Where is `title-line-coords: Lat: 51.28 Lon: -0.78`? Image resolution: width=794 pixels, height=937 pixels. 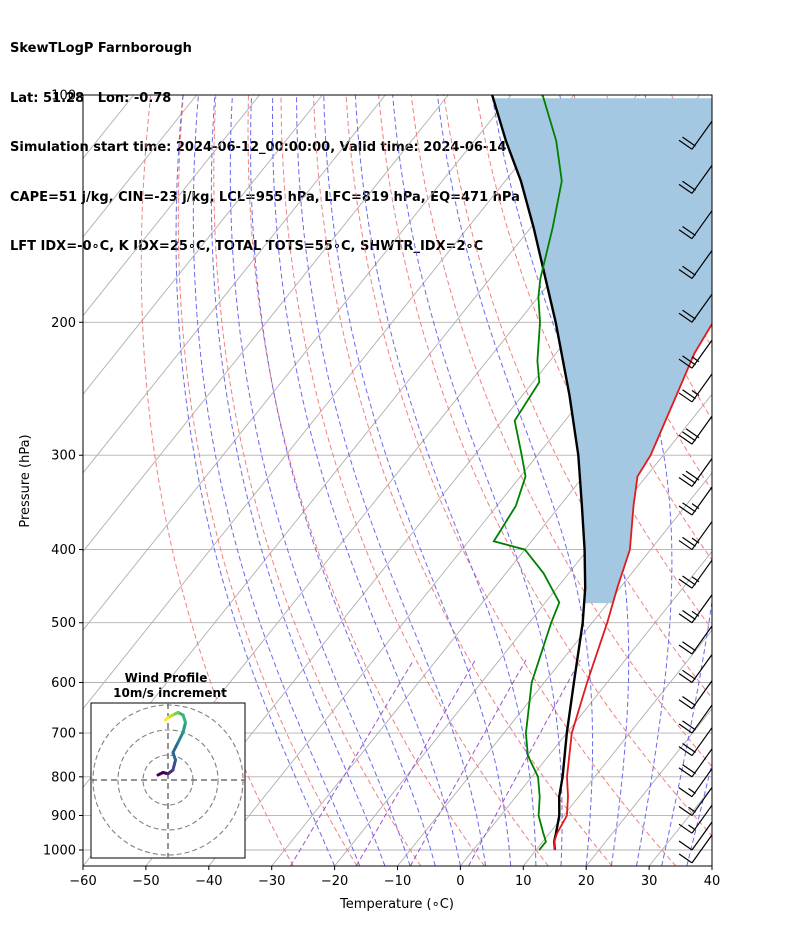
title-line-coords: Lat: 51.28 Lon: -0.78 is located at coordinates (91, 98).